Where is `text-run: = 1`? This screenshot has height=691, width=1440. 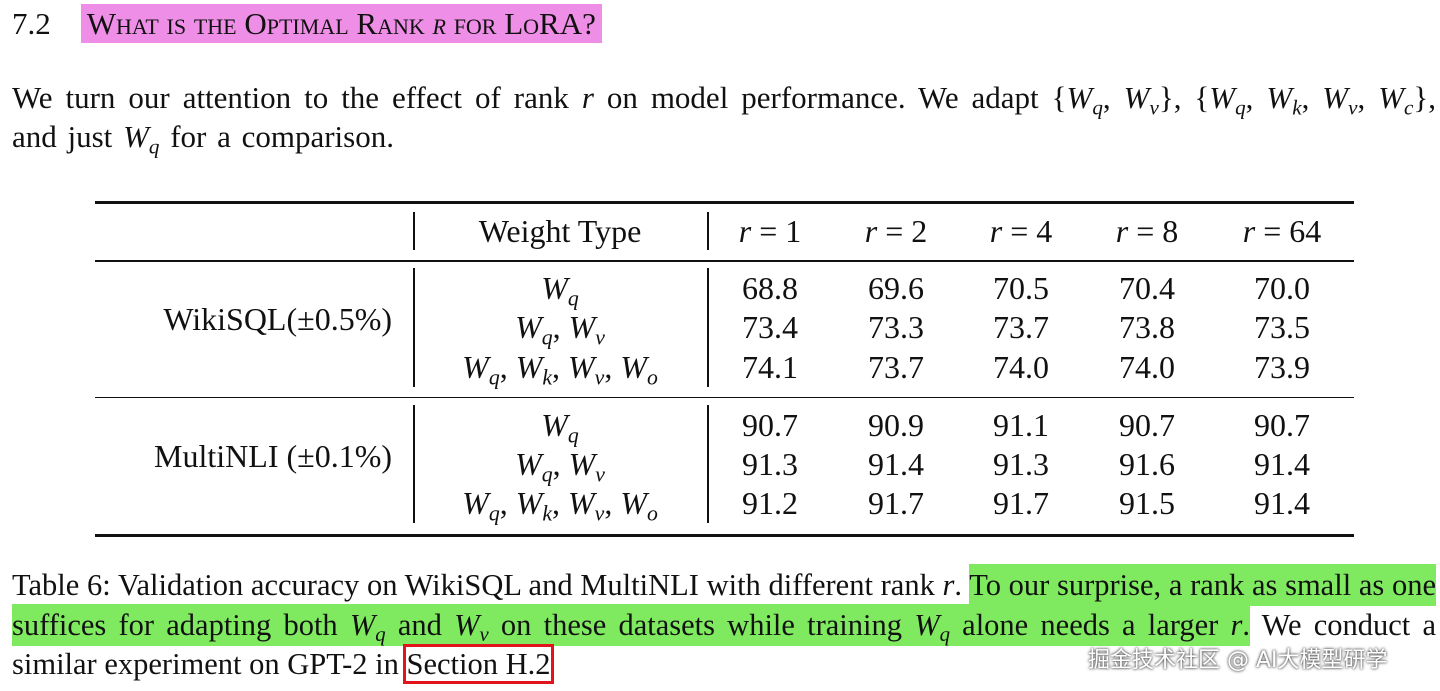
text-run: = 1 is located at coordinates (776, 231).